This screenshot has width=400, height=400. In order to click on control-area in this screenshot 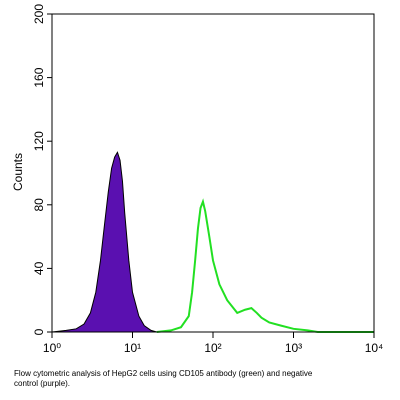, I will do `click(108, 242)`.